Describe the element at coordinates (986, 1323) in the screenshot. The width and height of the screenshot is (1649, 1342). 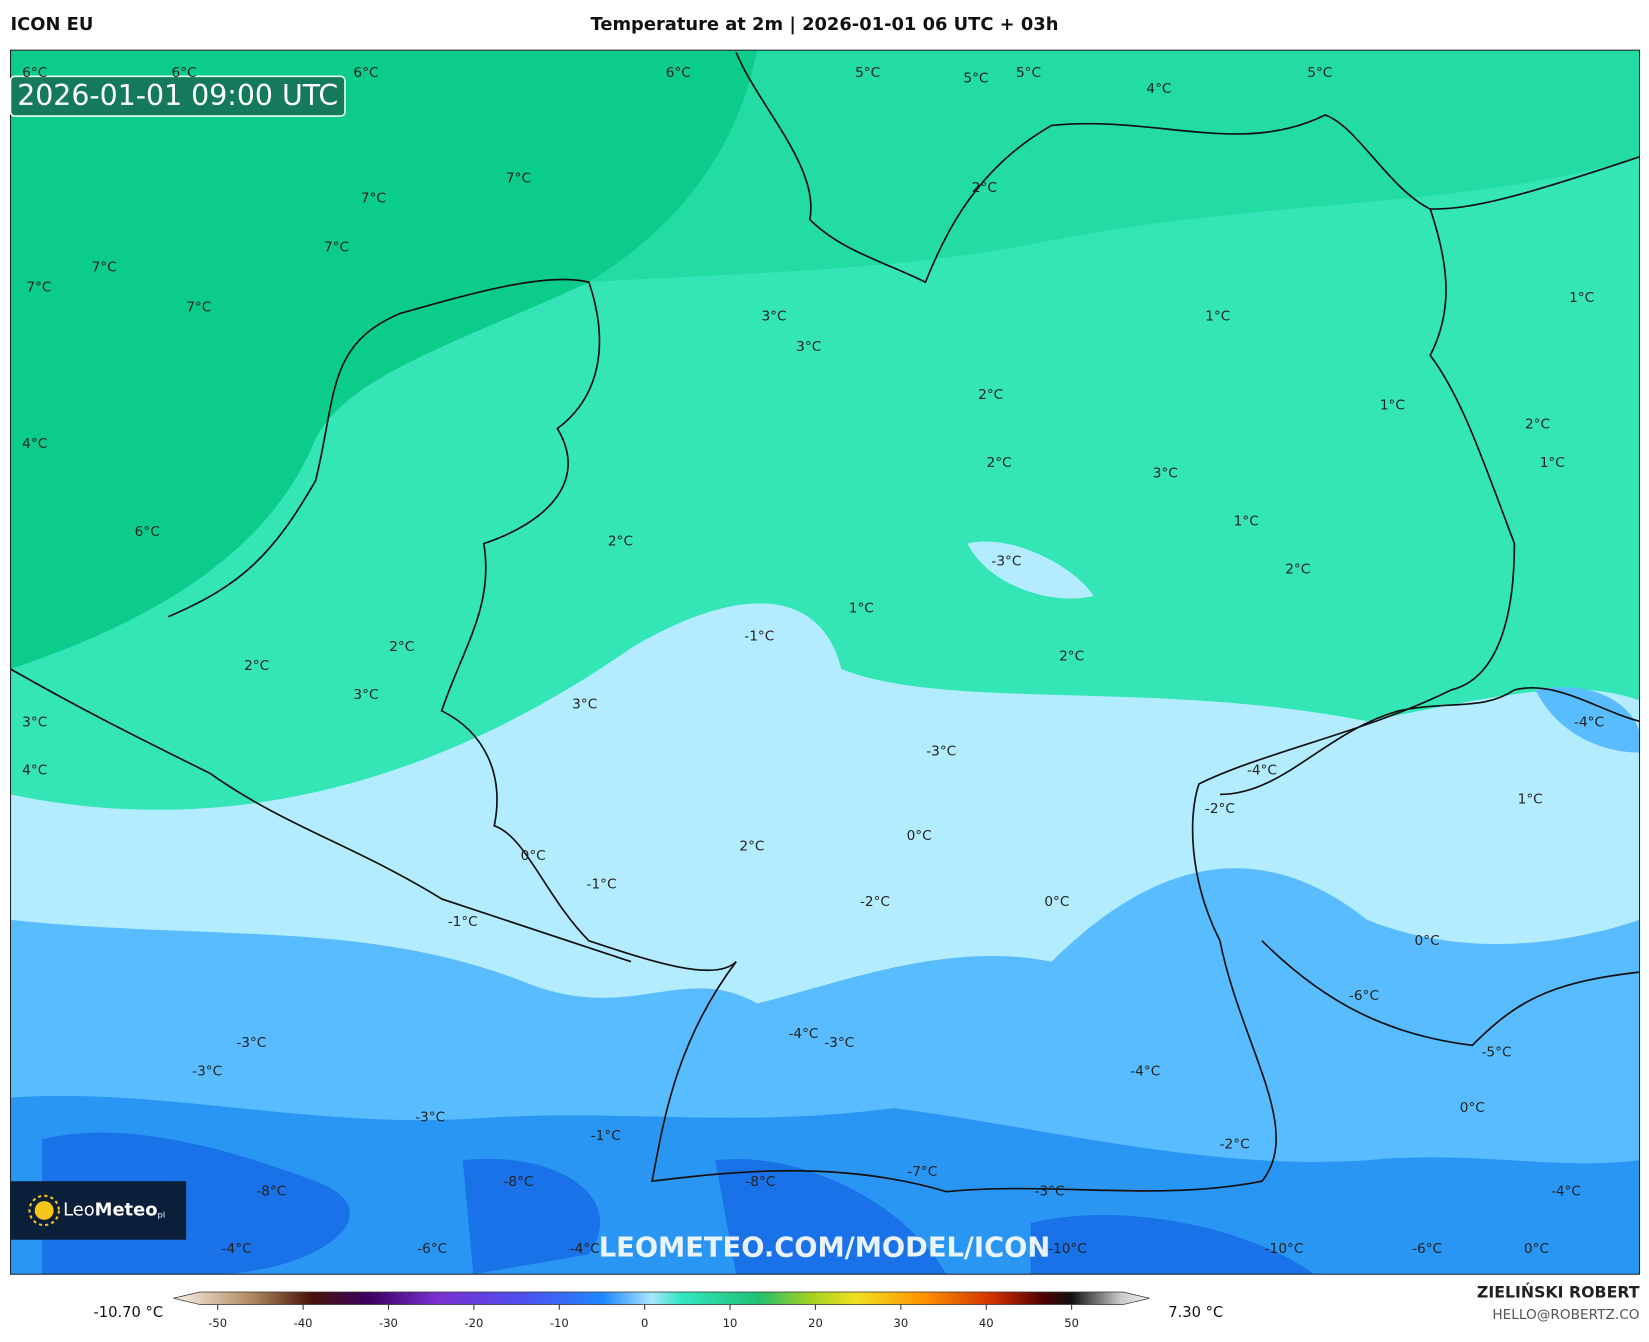
I see `colorbar-tick-label: 40` at that location.